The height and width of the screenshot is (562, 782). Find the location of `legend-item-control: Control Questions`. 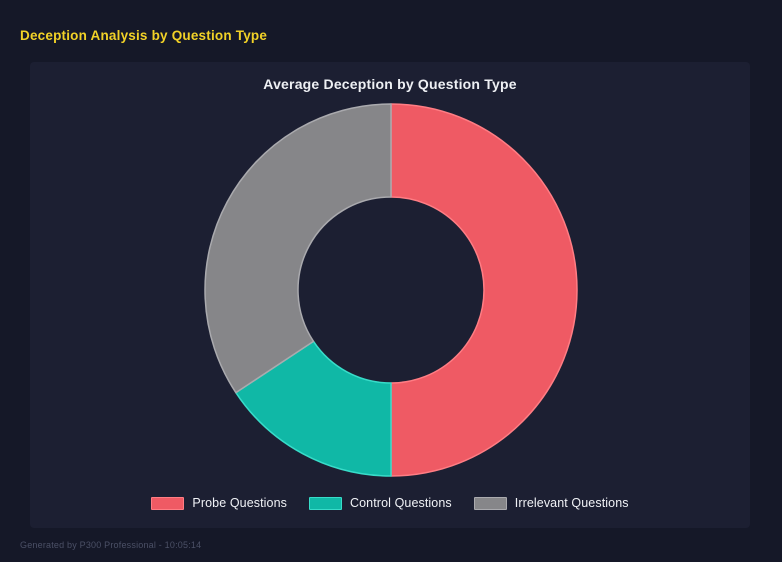

legend-item-control: Control Questions is located at coordinates (380, 503).